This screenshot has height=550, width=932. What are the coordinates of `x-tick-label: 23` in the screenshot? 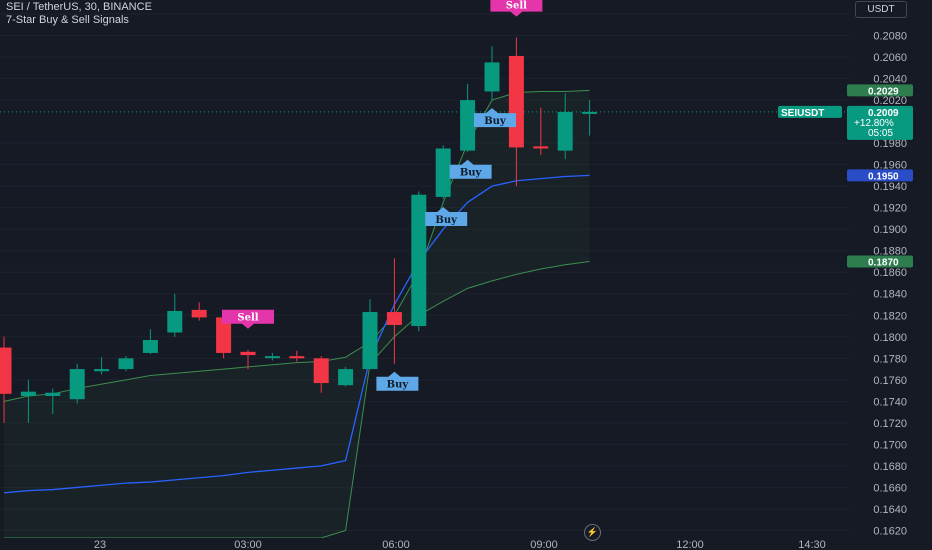 It's located at (100, 544).